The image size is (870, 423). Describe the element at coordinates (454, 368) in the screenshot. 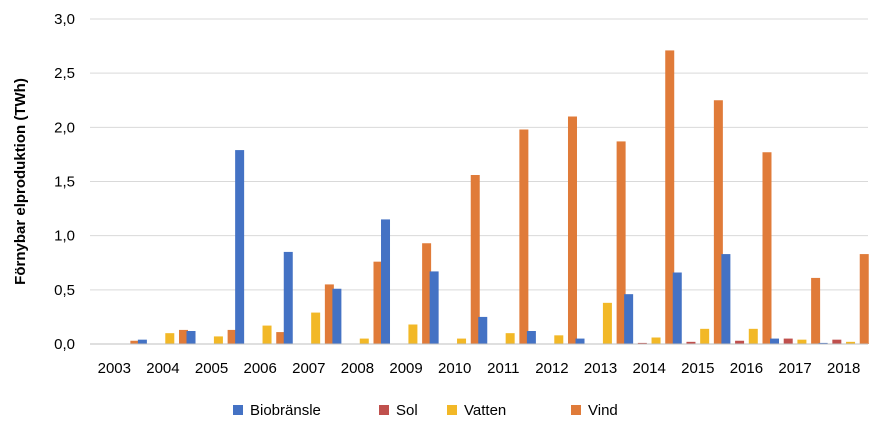

I see `x-tick-label: 2010` at that location.